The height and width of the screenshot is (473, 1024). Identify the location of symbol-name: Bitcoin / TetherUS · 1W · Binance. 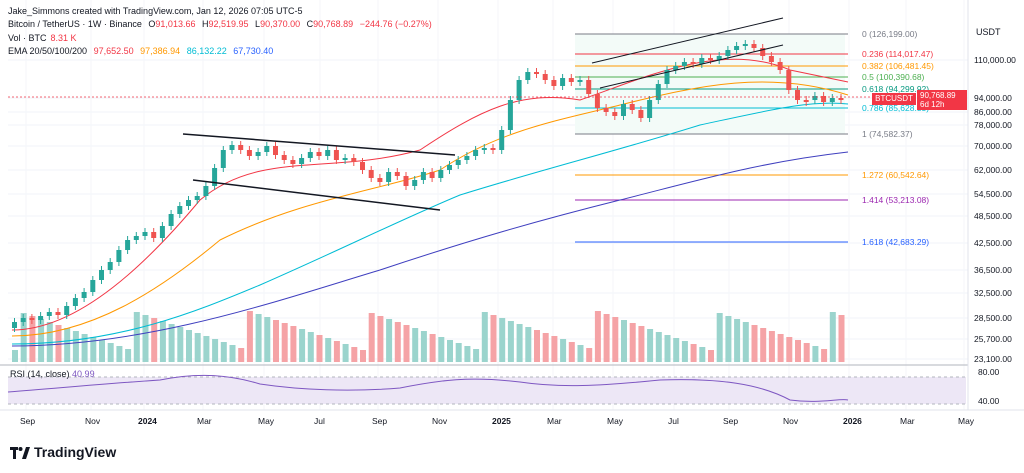
(75, 24).